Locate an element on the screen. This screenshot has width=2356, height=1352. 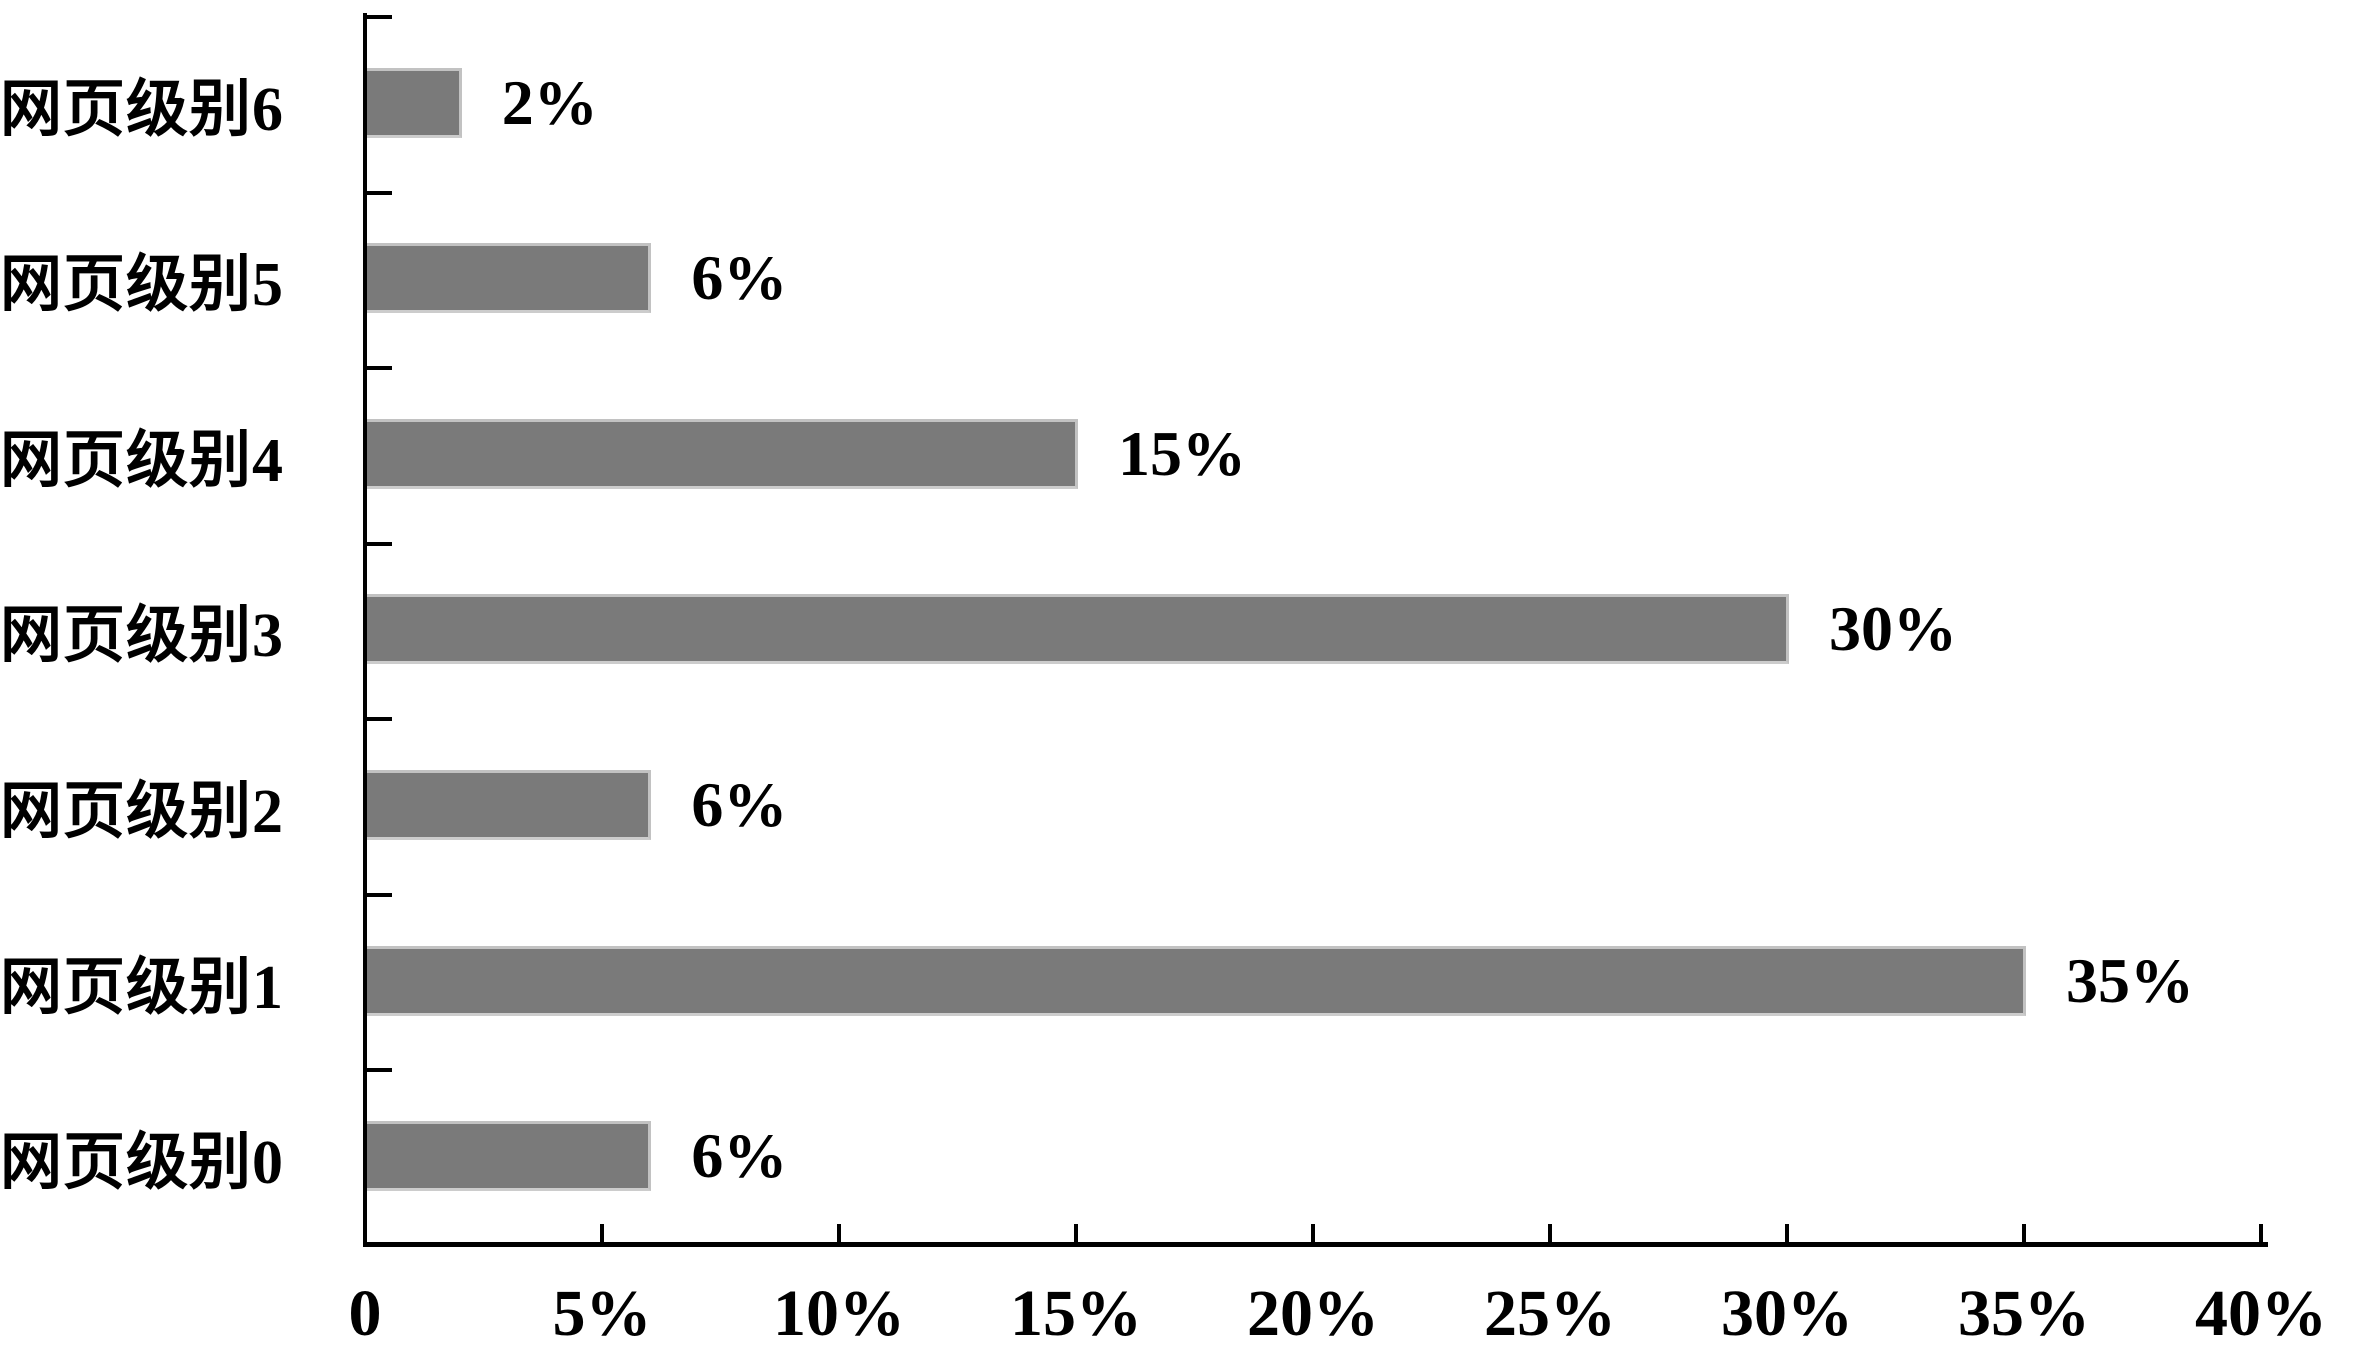
x-axis-tick-label: 10% is located at coordinates (839, 1313).